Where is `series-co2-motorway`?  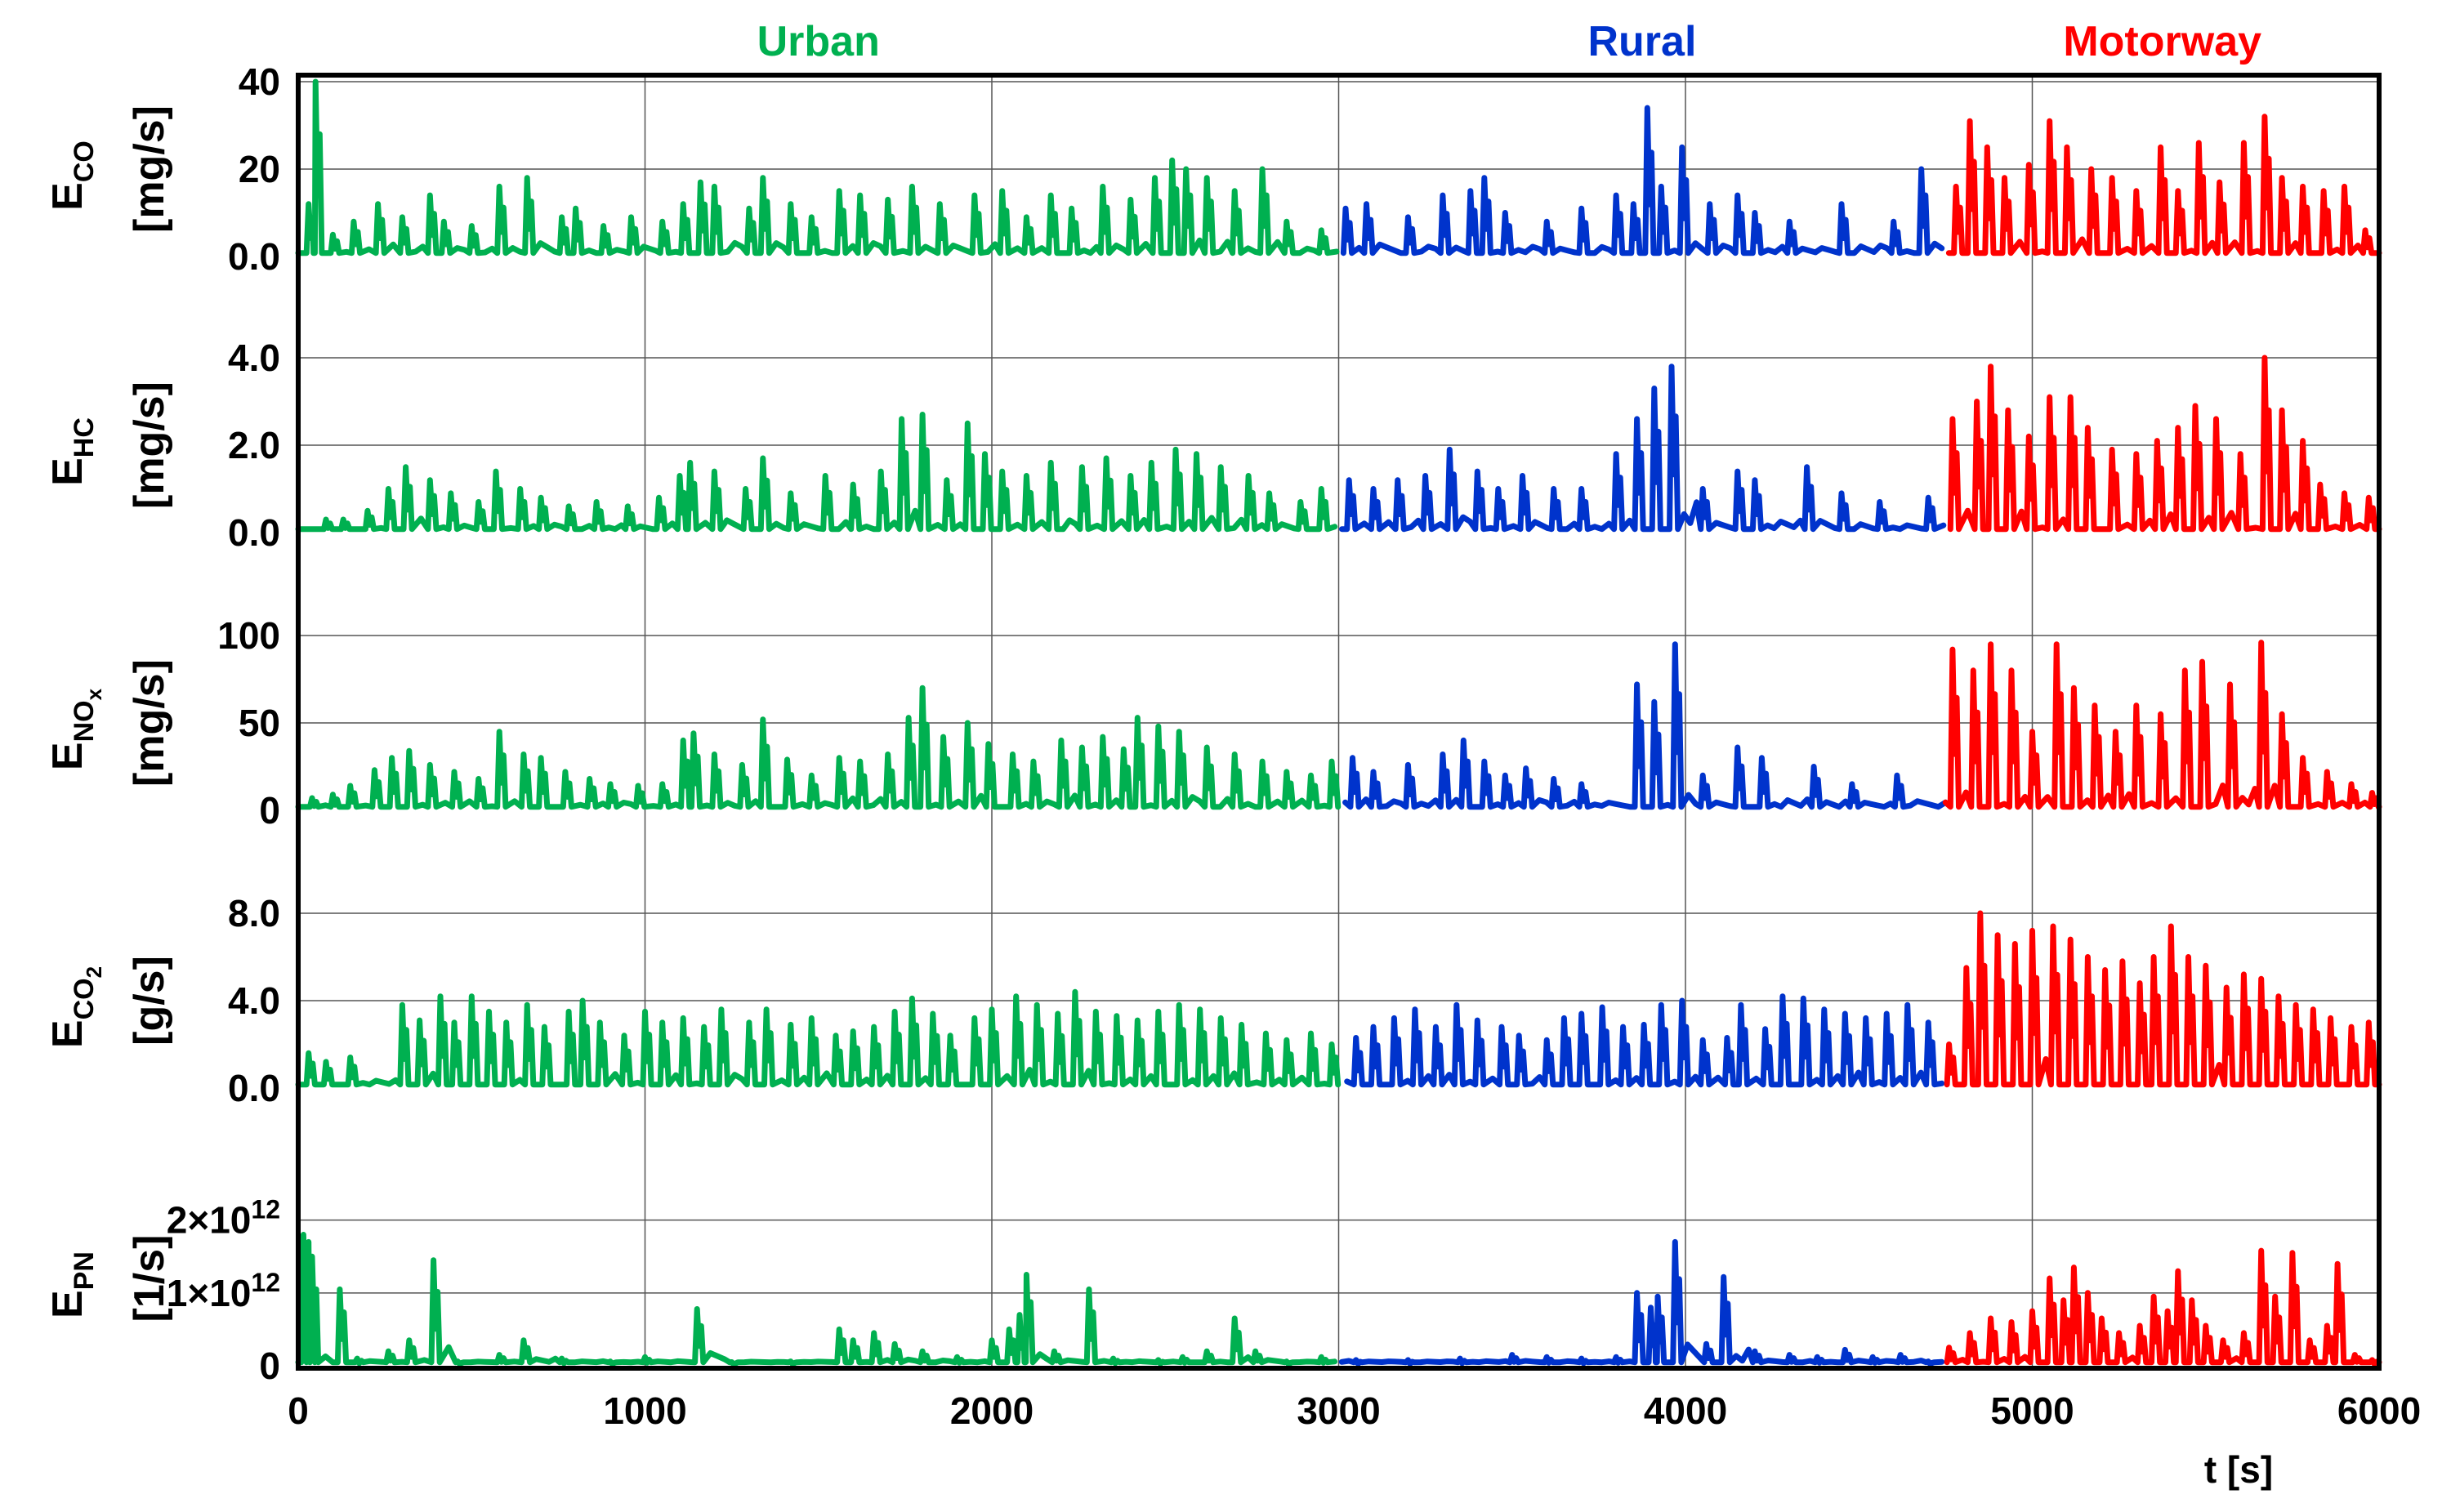
series-co2-motorway is located at coordinates (2163, 999).